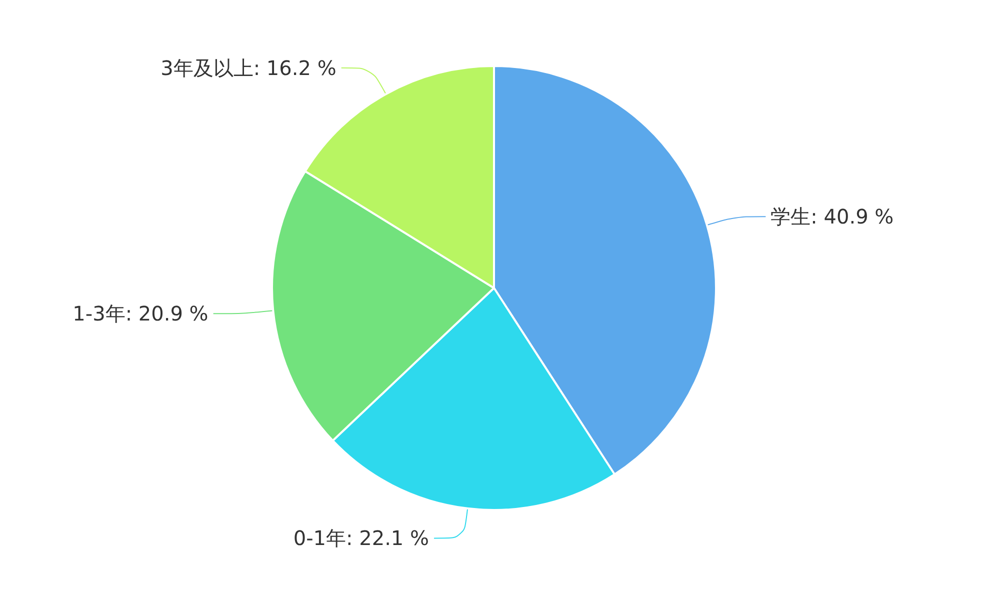  Describe the element at coordinates (361, 538) in the screenshot. I see `slice-label: 0-1年: 22.1 %` at that location.